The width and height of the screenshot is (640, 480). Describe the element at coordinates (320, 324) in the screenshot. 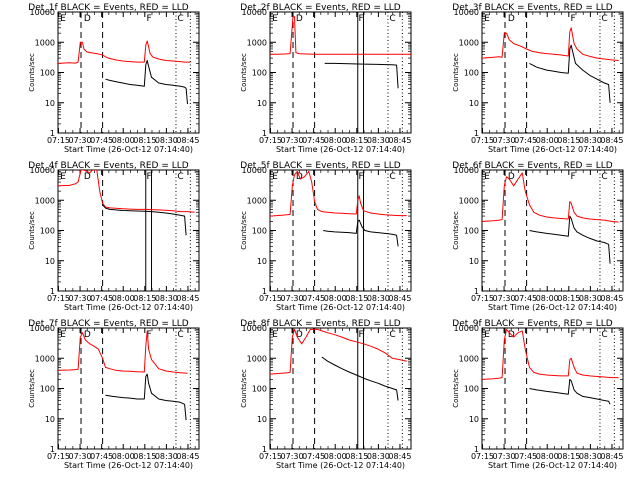

I see `chart-title: Det_8f BLACK = Events, RED = LLD` at that location.